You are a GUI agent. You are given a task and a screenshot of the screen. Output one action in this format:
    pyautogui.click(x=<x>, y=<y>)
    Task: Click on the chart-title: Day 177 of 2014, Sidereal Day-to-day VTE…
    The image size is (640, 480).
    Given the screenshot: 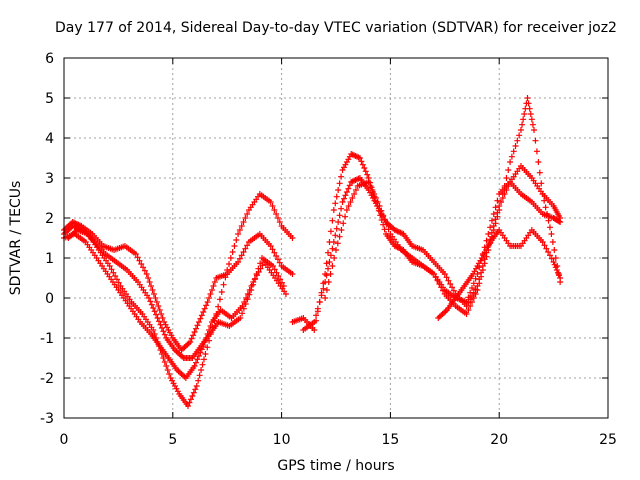 What is the action you would take?
    pyautogui.click(x=336, y=28)
    